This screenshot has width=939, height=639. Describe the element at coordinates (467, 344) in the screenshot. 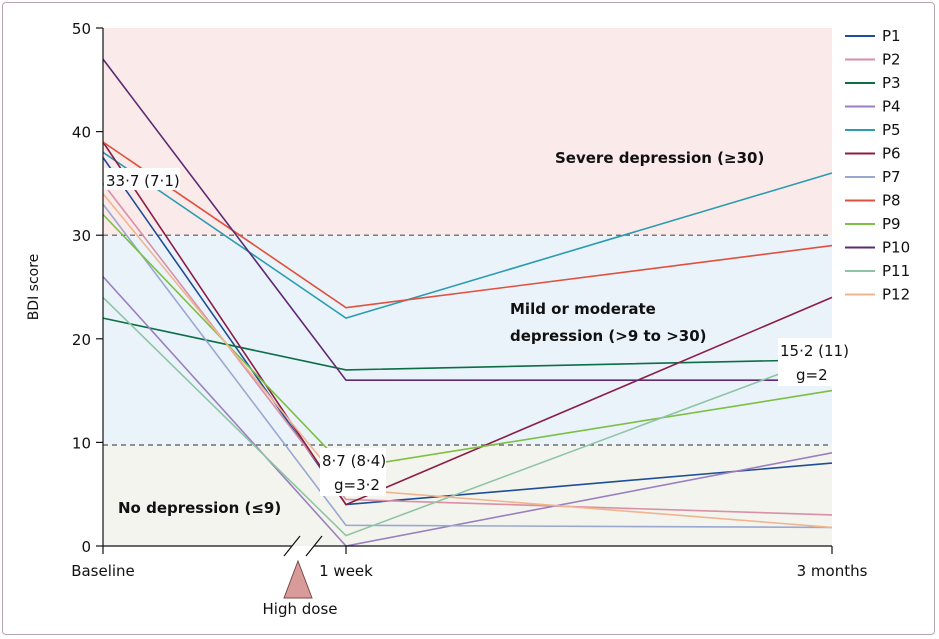

I see `series-line-p3` at that location.